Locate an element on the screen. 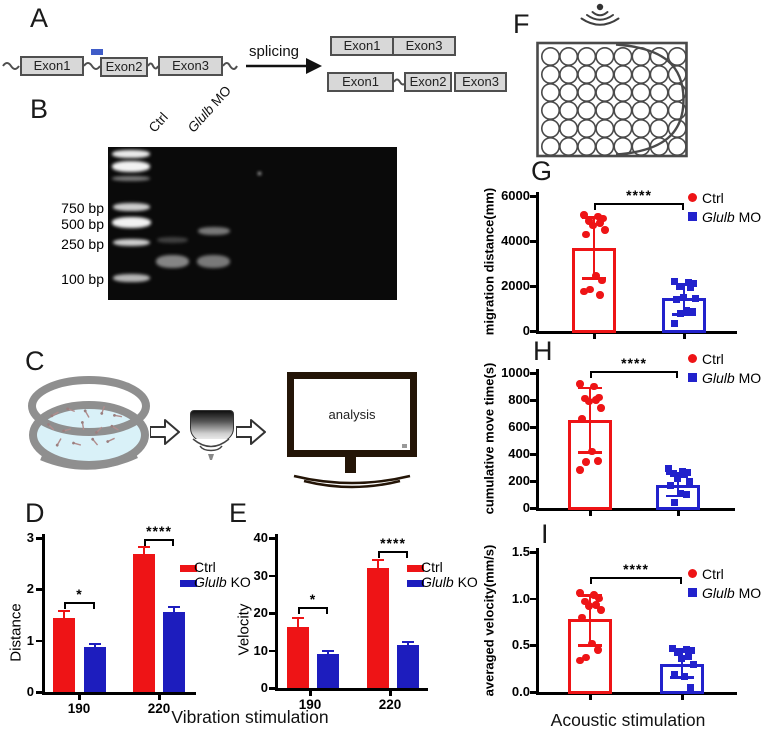 The width and height of the screenshot is (763, 734). bar-D-ctrl is located at coordinates (64, 654).